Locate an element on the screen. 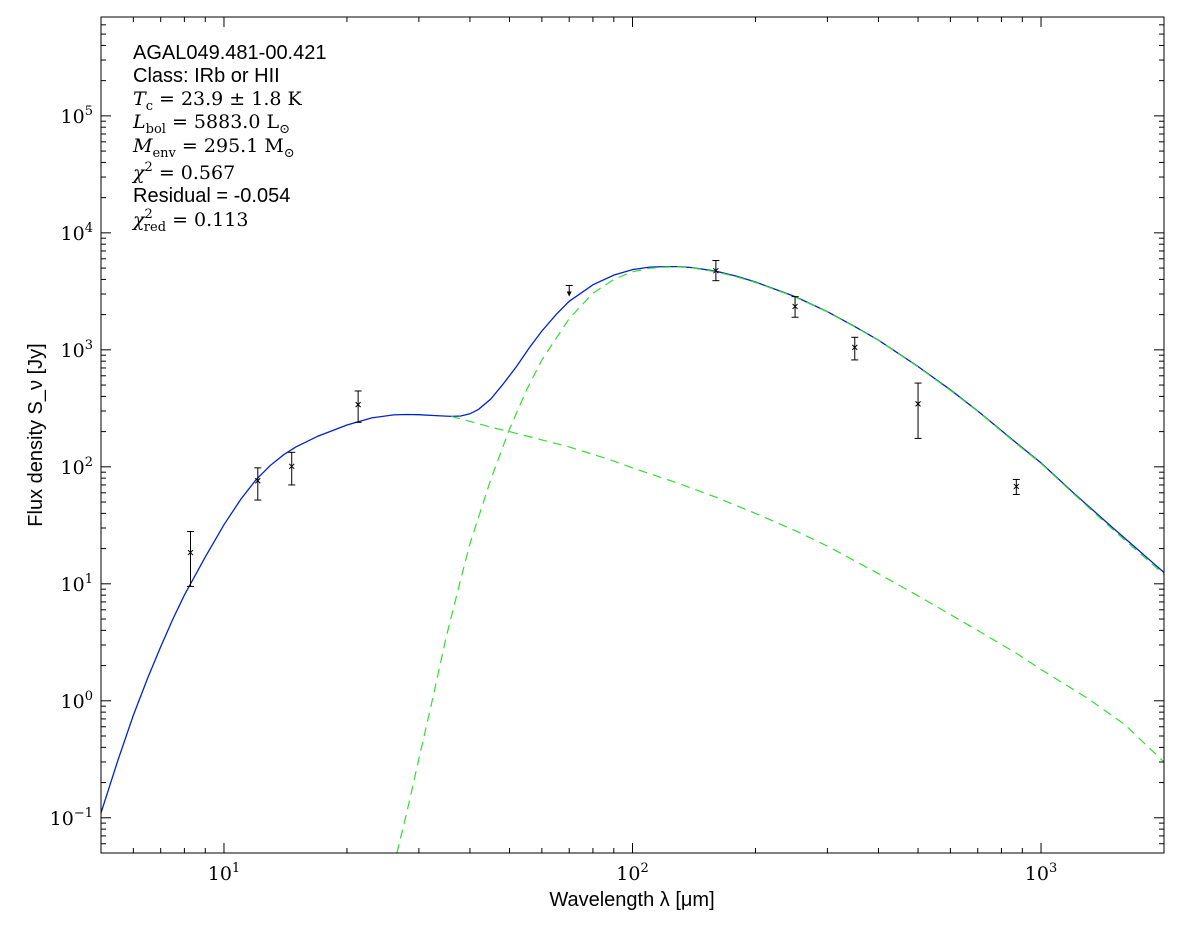  chi2red-annotation: χ2 red = 0.113 is located at coordinates (189, 221).